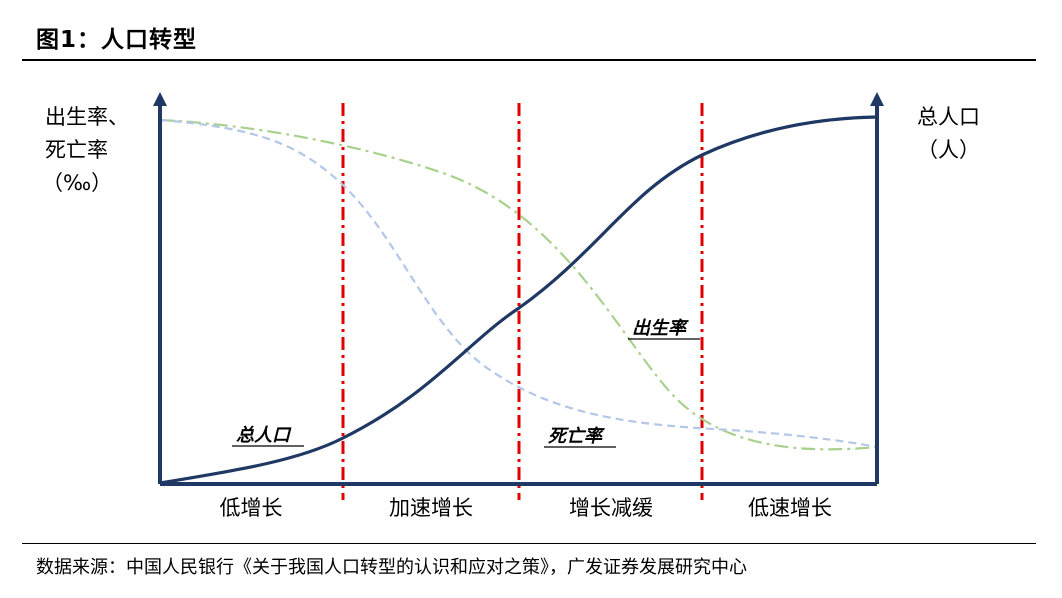 This screenshot has width=1062, height=598. What do you see at coordinates (76, 150) in the screenshot?
I see `left-axis-label-line-2: 死亡率` at bounding box center [76, 150].